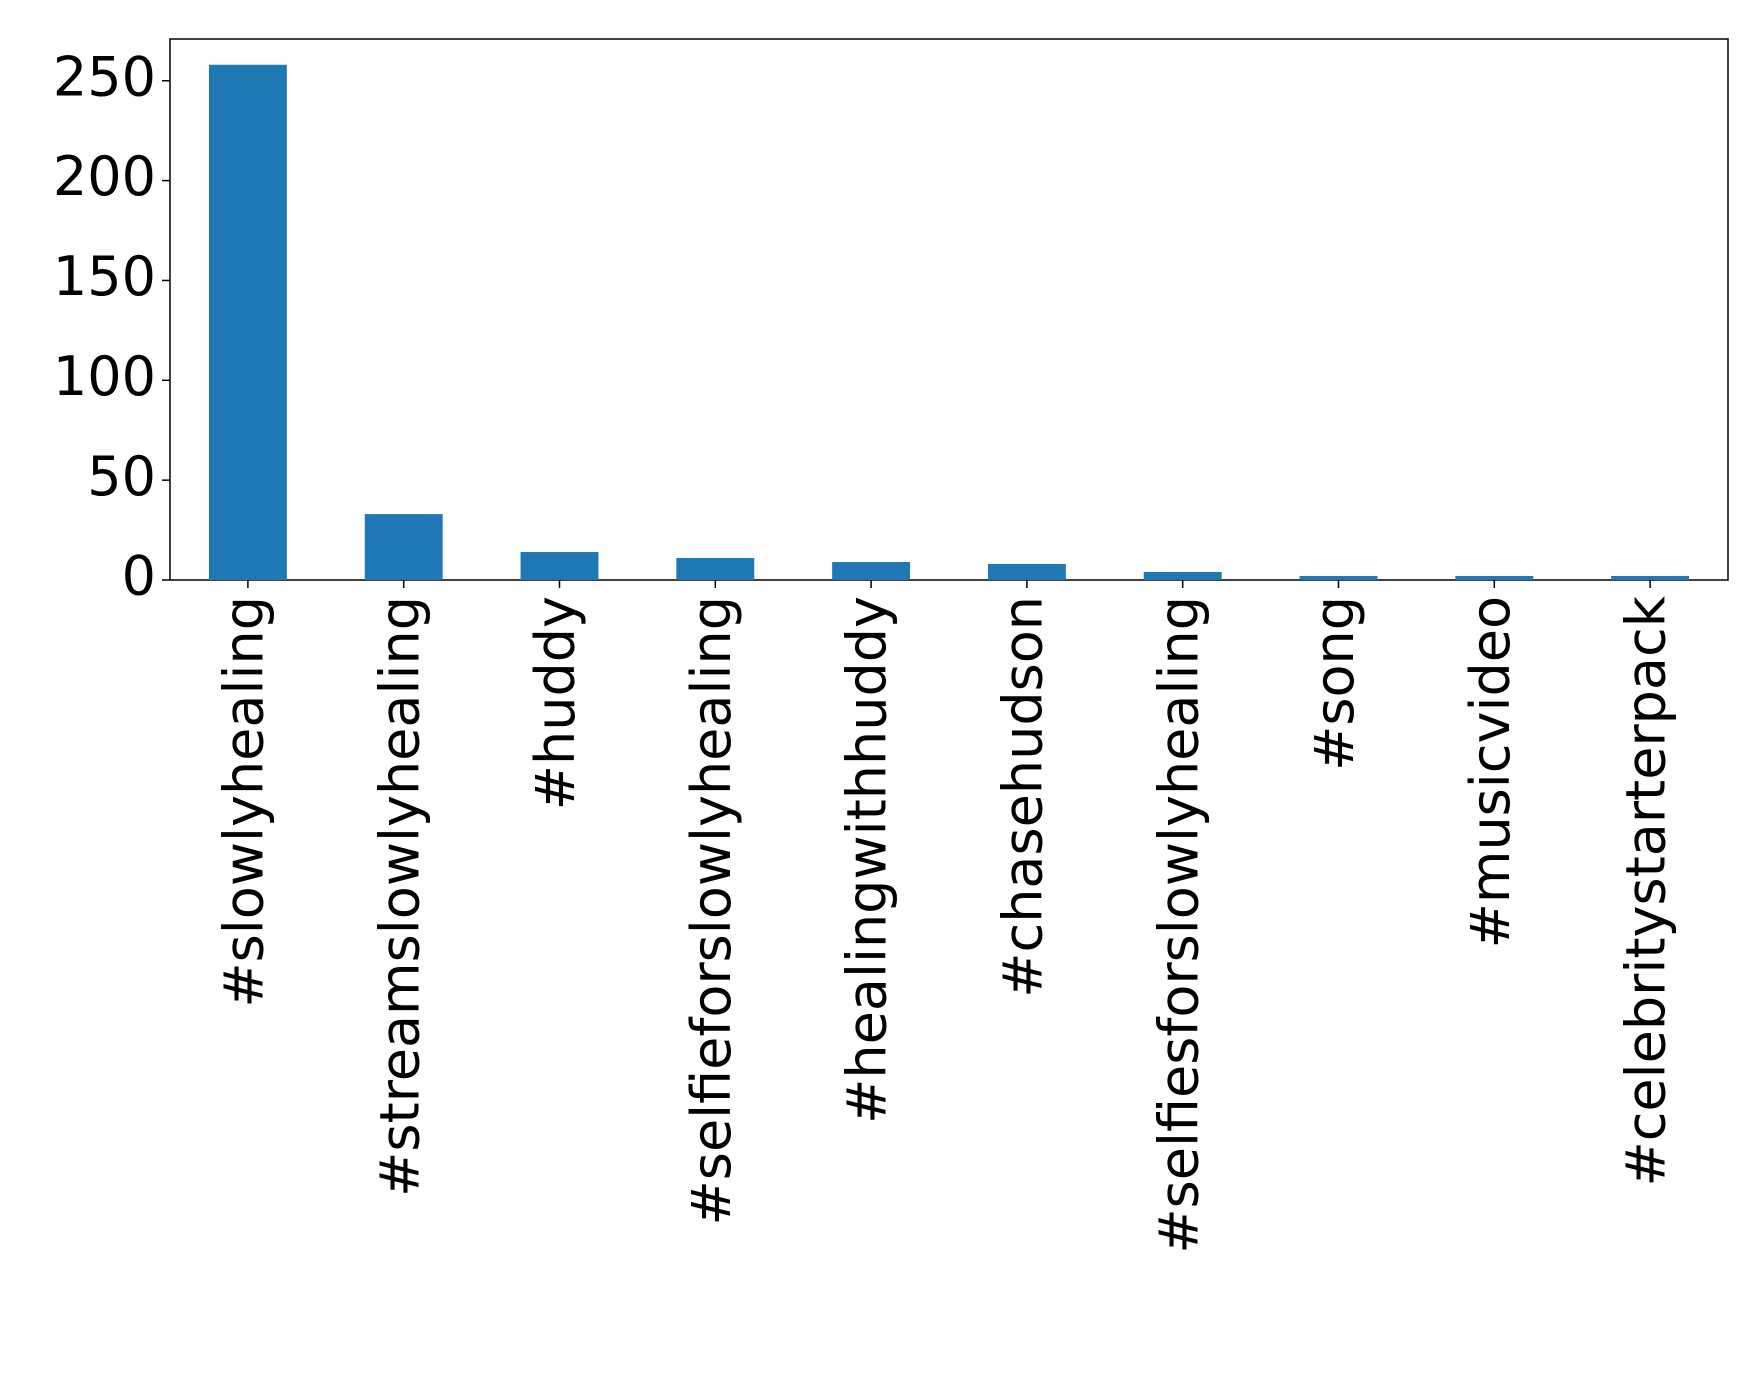 The height and width of the screenshot is (1389, 1758). What do you see at coordinates (1334, 683) in the screenshot?
I see `x-tick-label: #song` at bounding box center [1334, 683].